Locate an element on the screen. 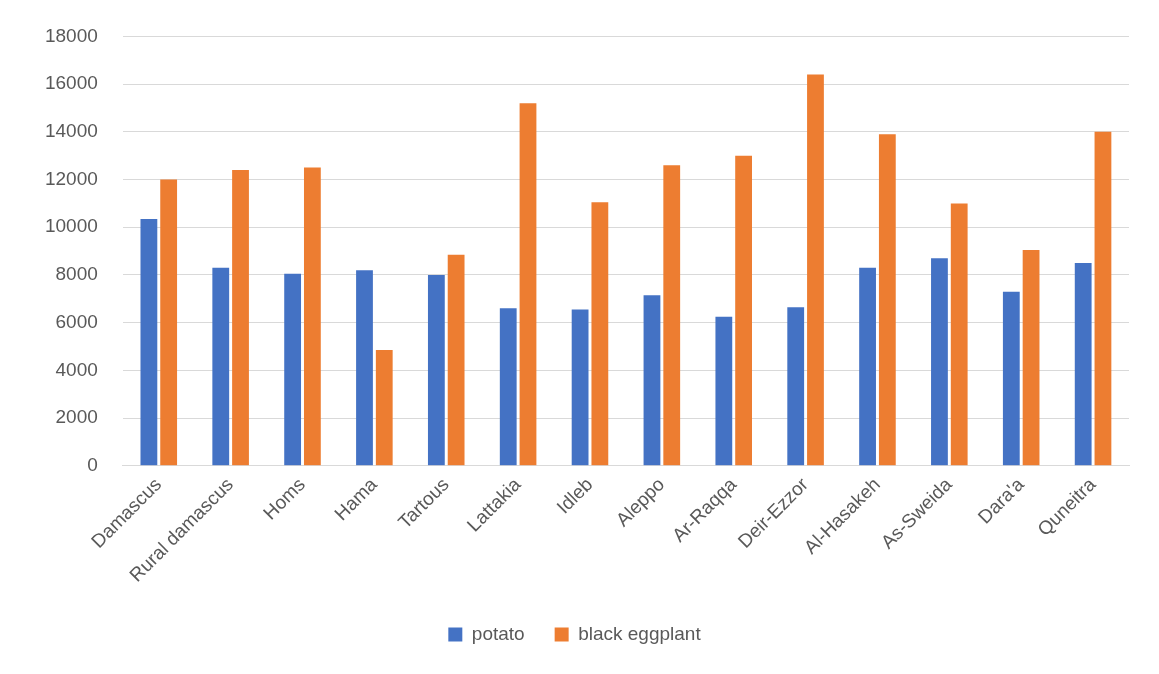 The height and width of the screenshot is (674, 1159). y-tick-label: 6000 is located at coordinates (76, 321).